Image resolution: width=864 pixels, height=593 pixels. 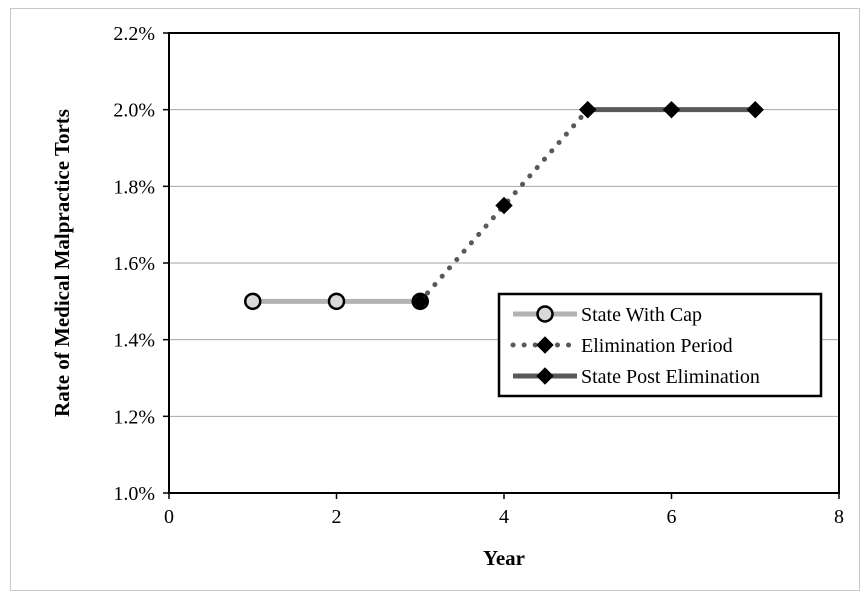 I want to click on x-tick-labels: 0 2 4 6 8, so click(x=504, y=517).